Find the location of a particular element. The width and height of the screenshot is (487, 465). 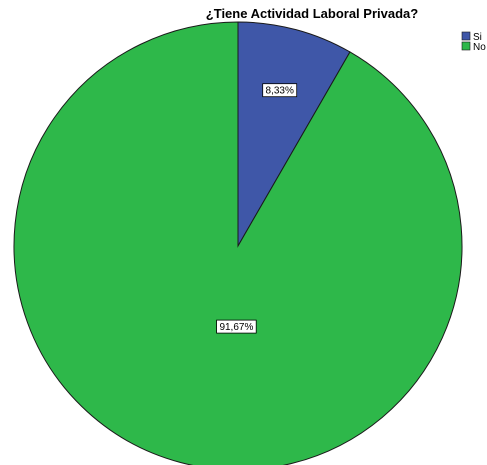

pie-slice-si is located at coordinates (294, 134).